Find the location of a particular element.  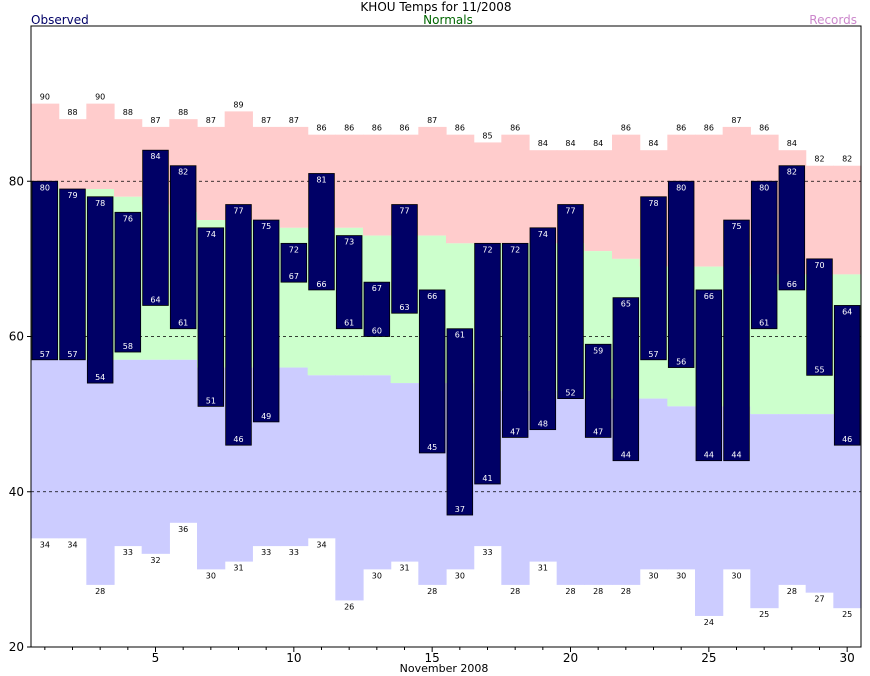

observed-low-label-day-30: 46 is located at coordinates (847, 439).